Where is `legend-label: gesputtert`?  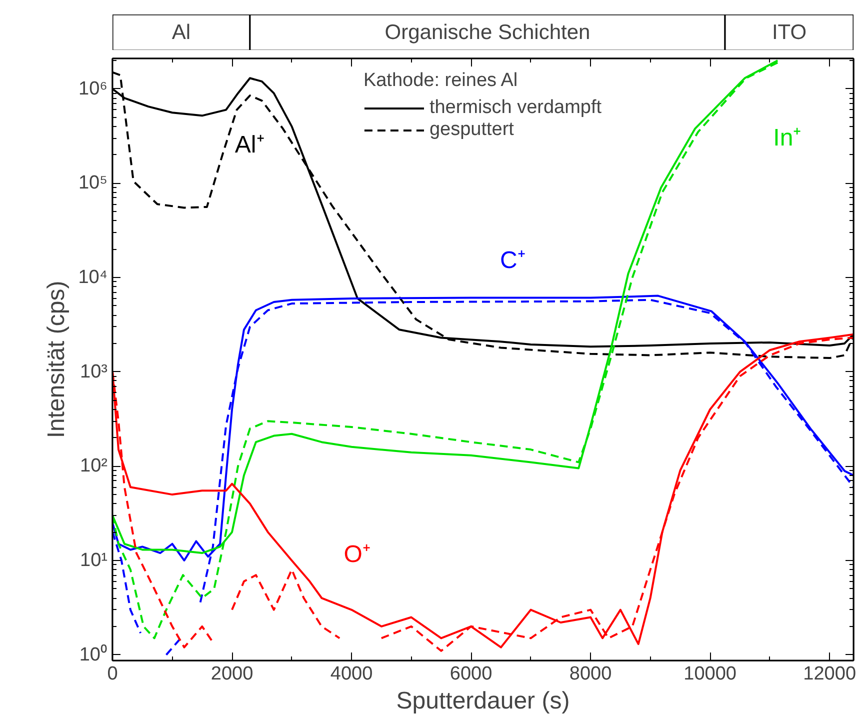
legend-label: gesputtert is located at coordinates (471, 130).